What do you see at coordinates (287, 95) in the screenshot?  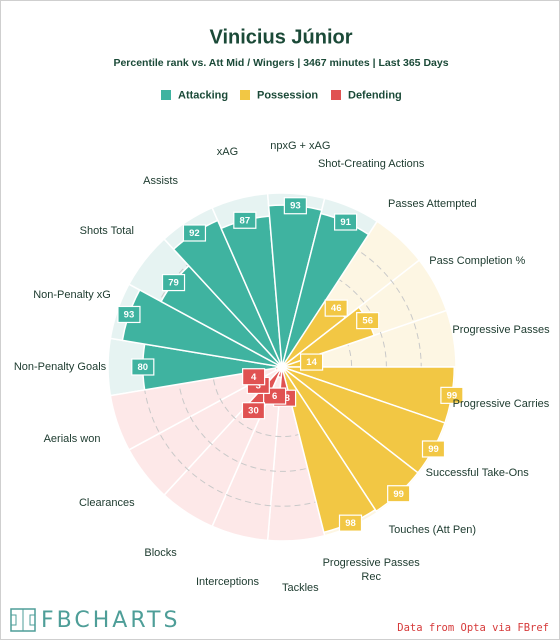 I see `legend-label: Possession` at bounding box center [287, 95].